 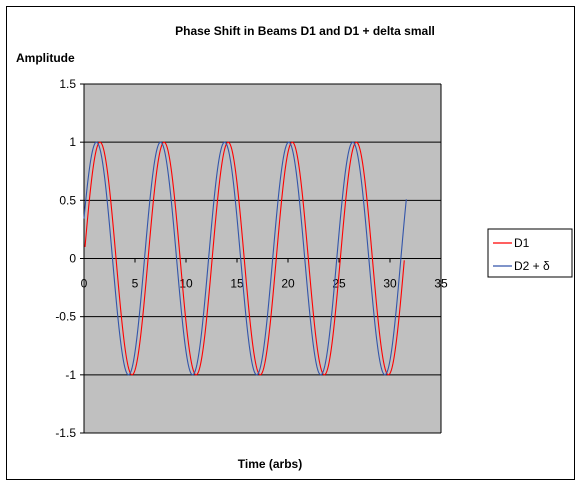 What do you see at coordinates (532, 266) in the screenshot?
I see `legend-label-2: D2 + δ` at bounding box center [532, 266].